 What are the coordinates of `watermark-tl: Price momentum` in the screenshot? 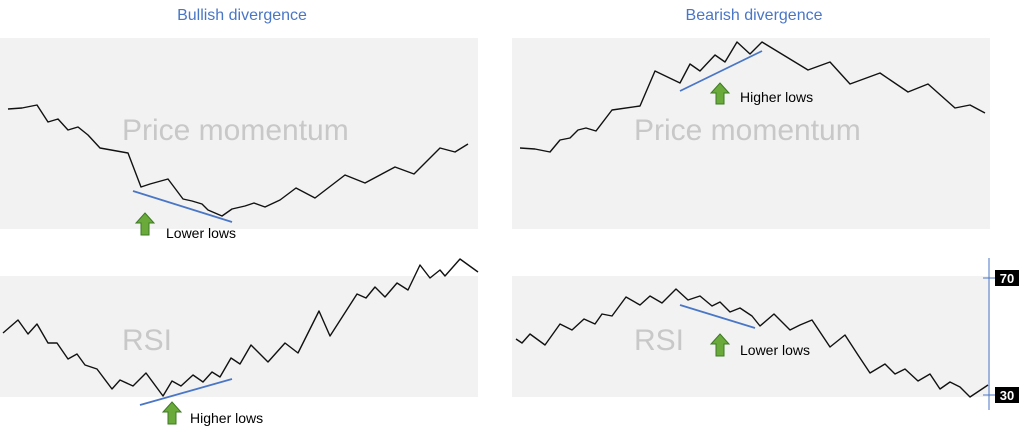 It's located at (235, 130).